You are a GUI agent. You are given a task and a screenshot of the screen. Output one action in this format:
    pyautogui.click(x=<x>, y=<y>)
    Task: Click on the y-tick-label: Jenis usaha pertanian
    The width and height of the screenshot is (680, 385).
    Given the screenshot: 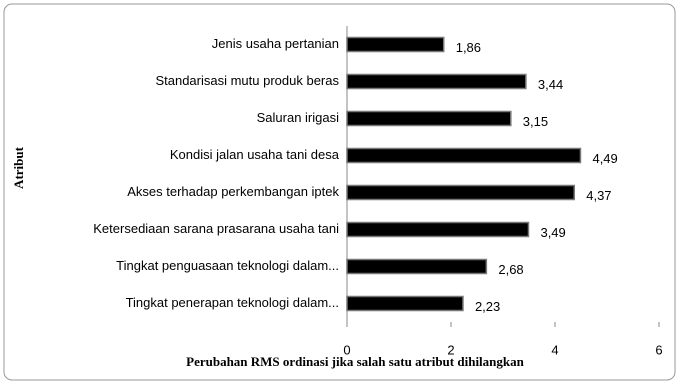 What is the action you would take?
    pyautogui.click(x=275, y=43)
    